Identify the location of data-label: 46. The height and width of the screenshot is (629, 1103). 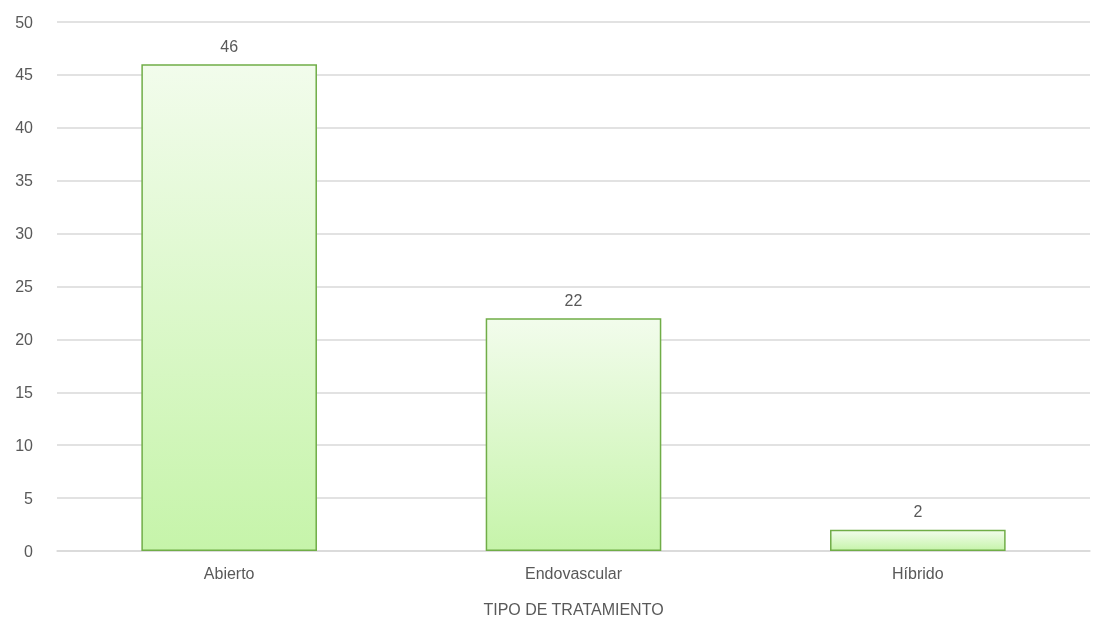
(229, 46).